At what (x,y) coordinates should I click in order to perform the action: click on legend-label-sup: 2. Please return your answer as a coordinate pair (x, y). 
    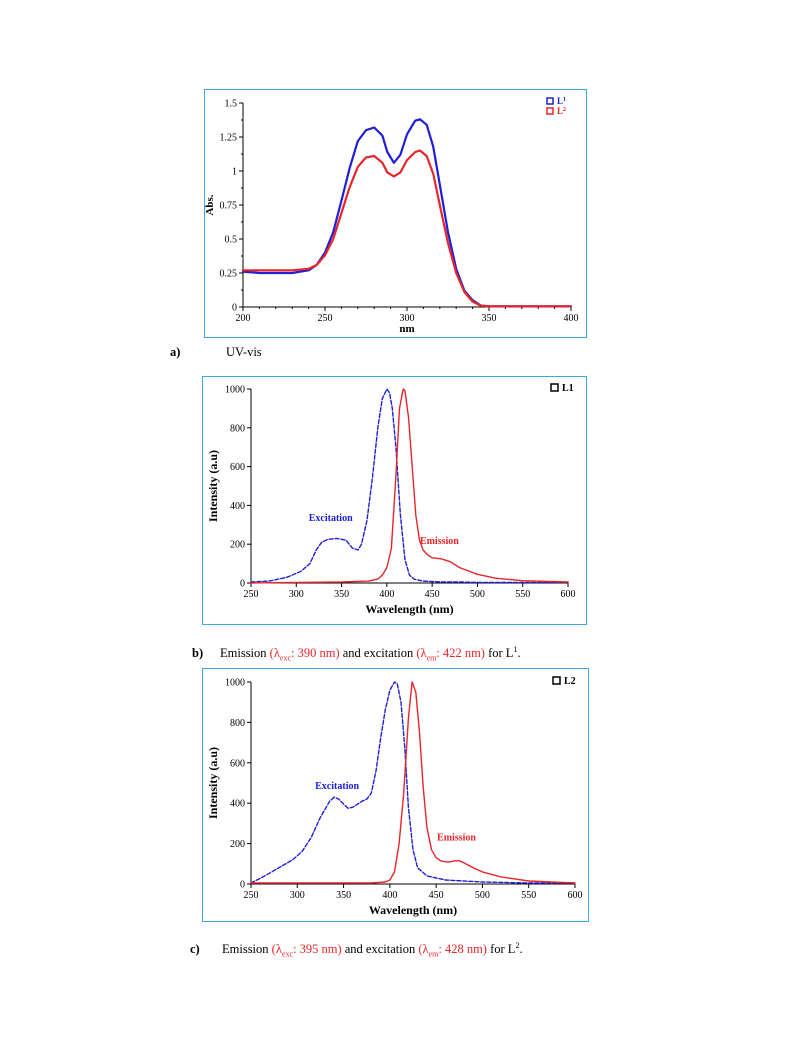
    Looking at the image, I should click on (564, 110).